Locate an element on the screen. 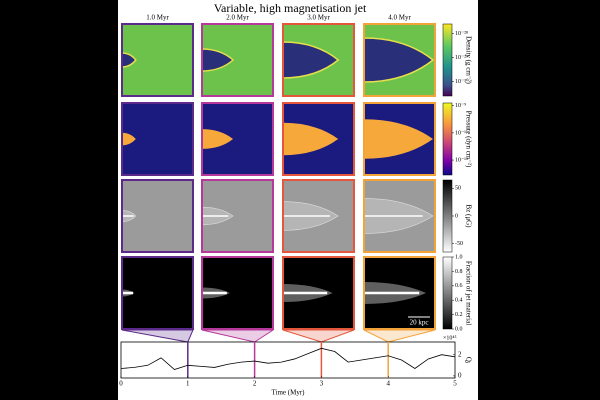 The height and width of the screenshot is (400, 600). colorbar-tick-label: 50 is located at coordinates (458, 189).